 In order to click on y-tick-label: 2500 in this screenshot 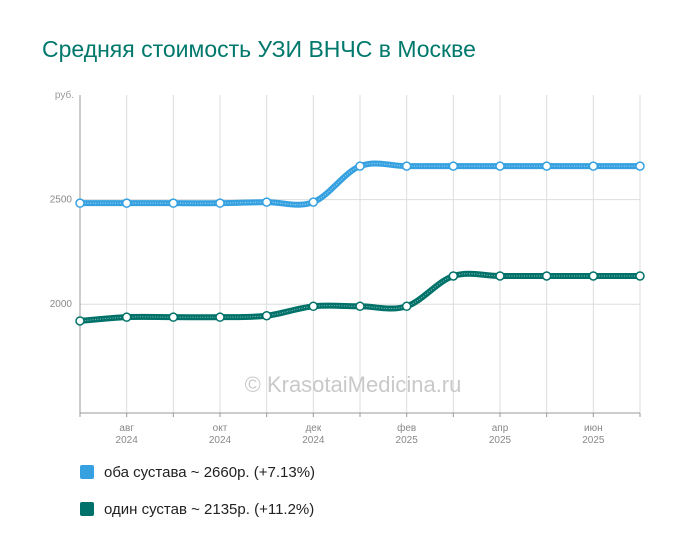, I will do `click(61, 200)`.